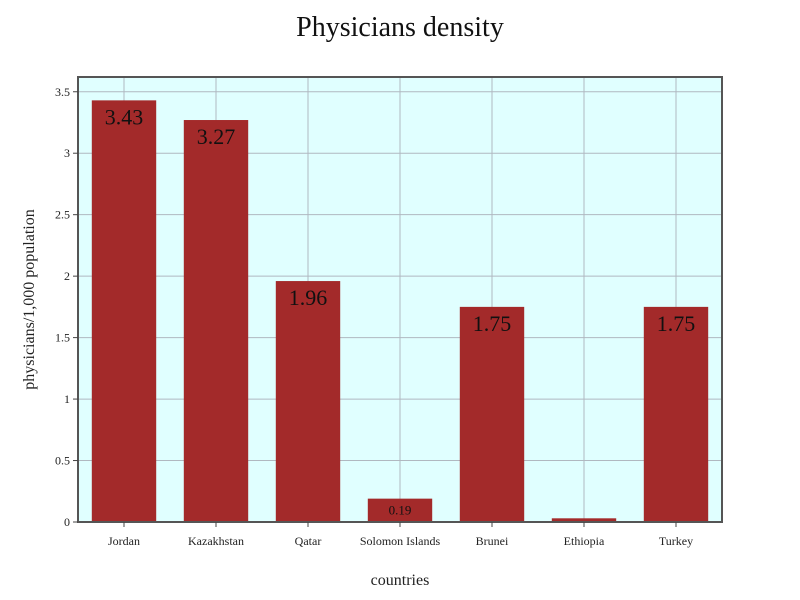 This screenshot has width=800, height=600. What do you see at coordinates (124, 541) in the screenshot?
I see `x-tick-label: Jordan` at bounding box center [124, 541].